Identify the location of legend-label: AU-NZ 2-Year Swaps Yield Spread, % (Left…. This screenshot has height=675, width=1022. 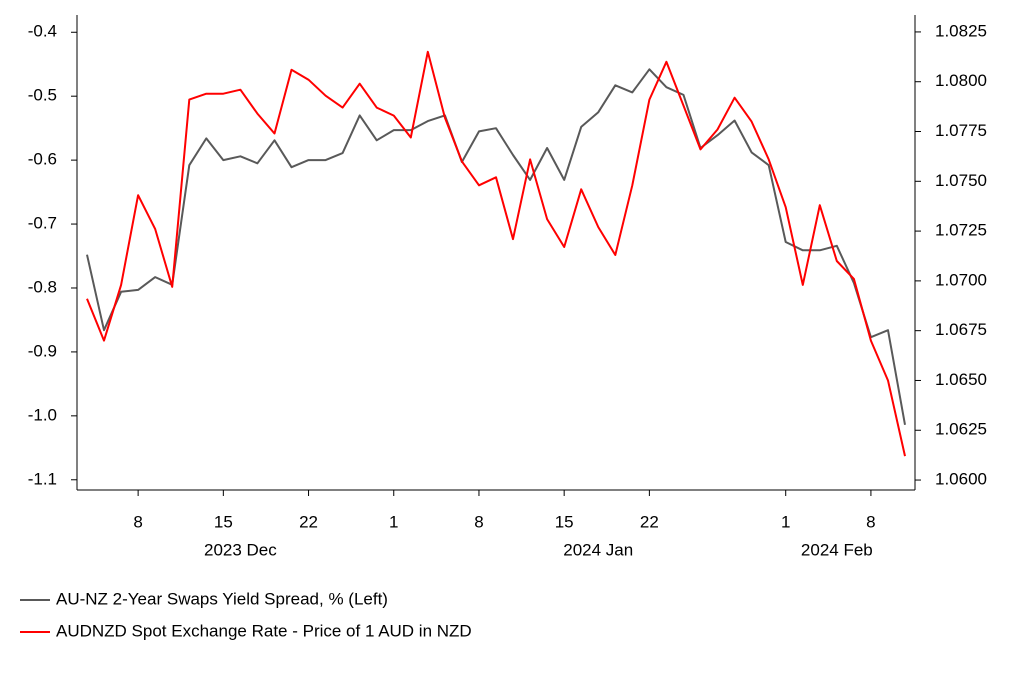
(222, 598).